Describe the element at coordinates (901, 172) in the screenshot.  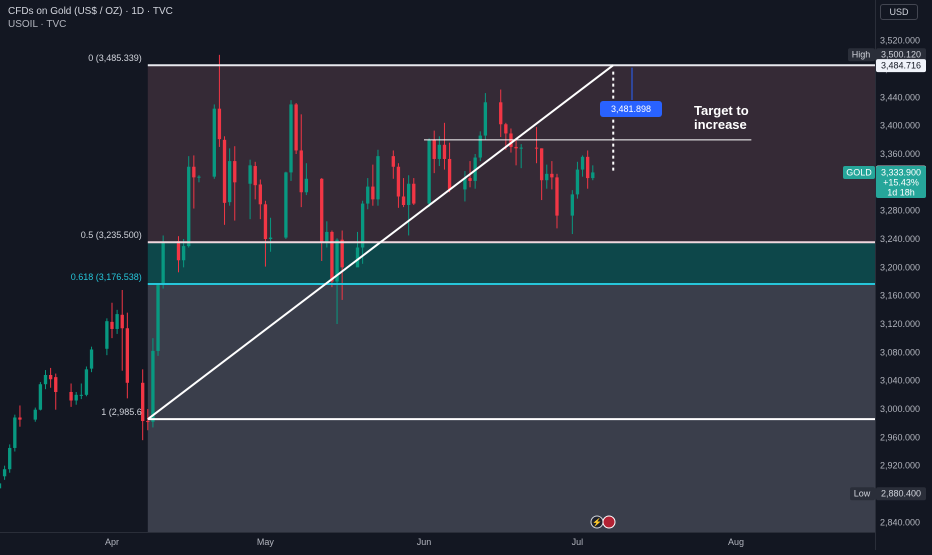
I see `last-price-text: 3,333.900` at that location.